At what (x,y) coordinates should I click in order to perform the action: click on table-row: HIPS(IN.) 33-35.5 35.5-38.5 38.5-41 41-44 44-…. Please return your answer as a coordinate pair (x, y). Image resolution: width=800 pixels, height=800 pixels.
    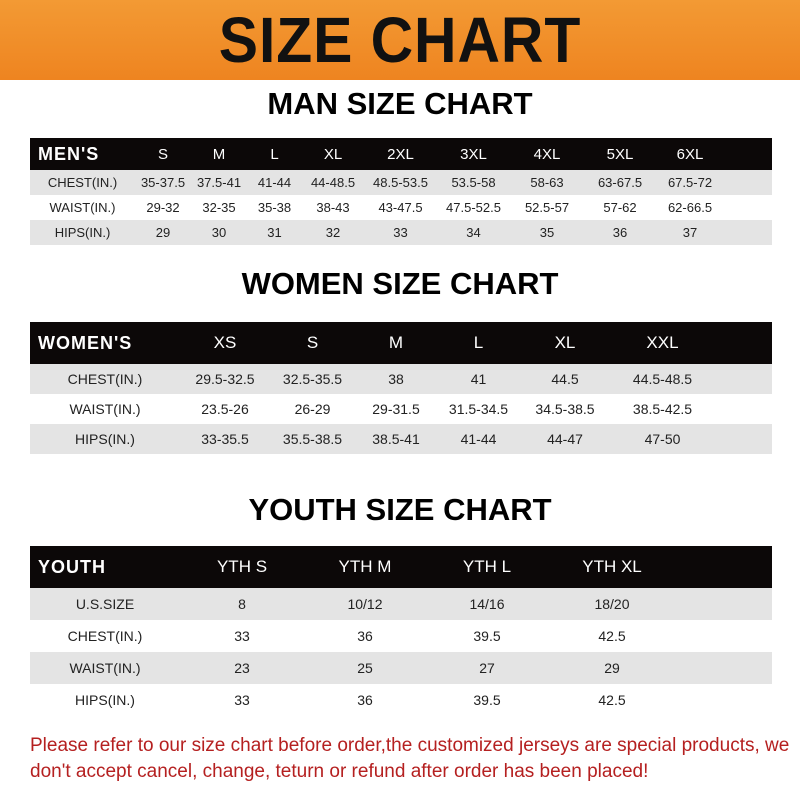
    Looking at the image, I should click on (401, 439).